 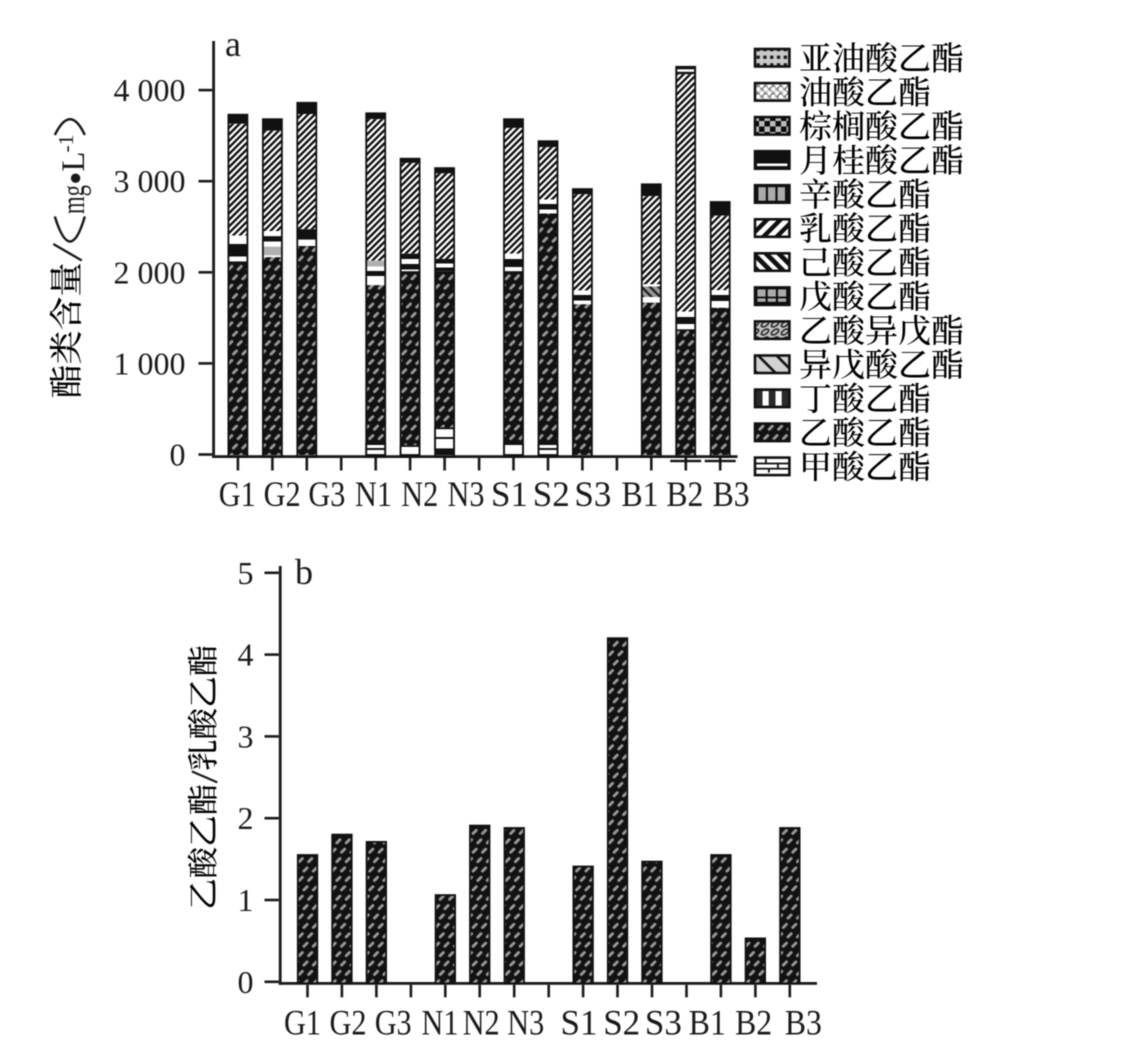 What do you see at coordinates (246, 900) in the screenshot?
I see `svg-text: 1` at bounding box center [246, 900].